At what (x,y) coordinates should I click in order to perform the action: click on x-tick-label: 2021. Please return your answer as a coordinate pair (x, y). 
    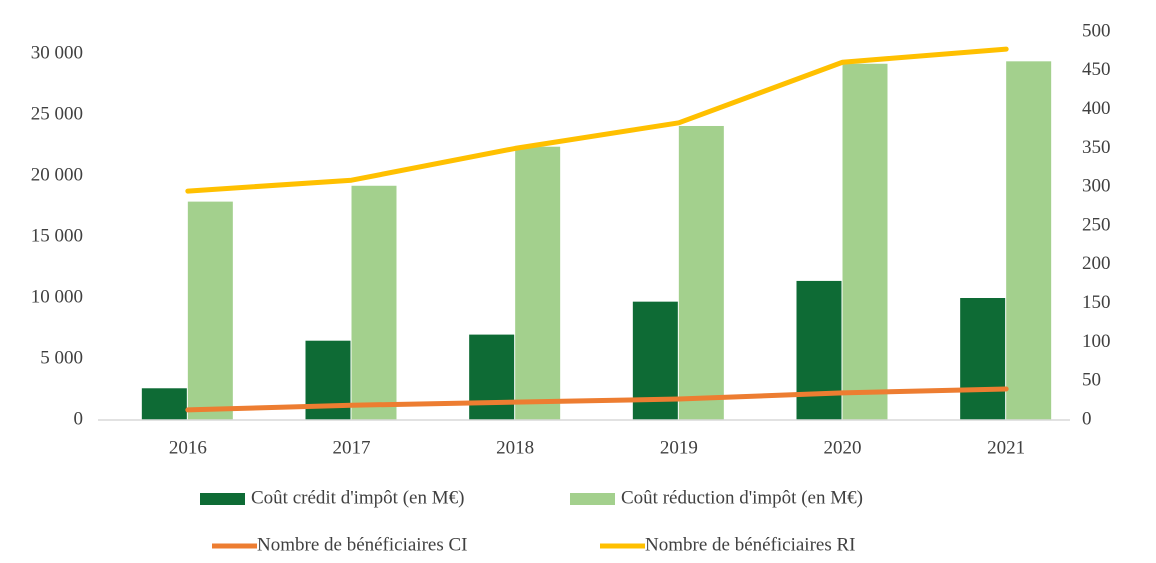
    Looking at the image, I should click on (1006, 447).